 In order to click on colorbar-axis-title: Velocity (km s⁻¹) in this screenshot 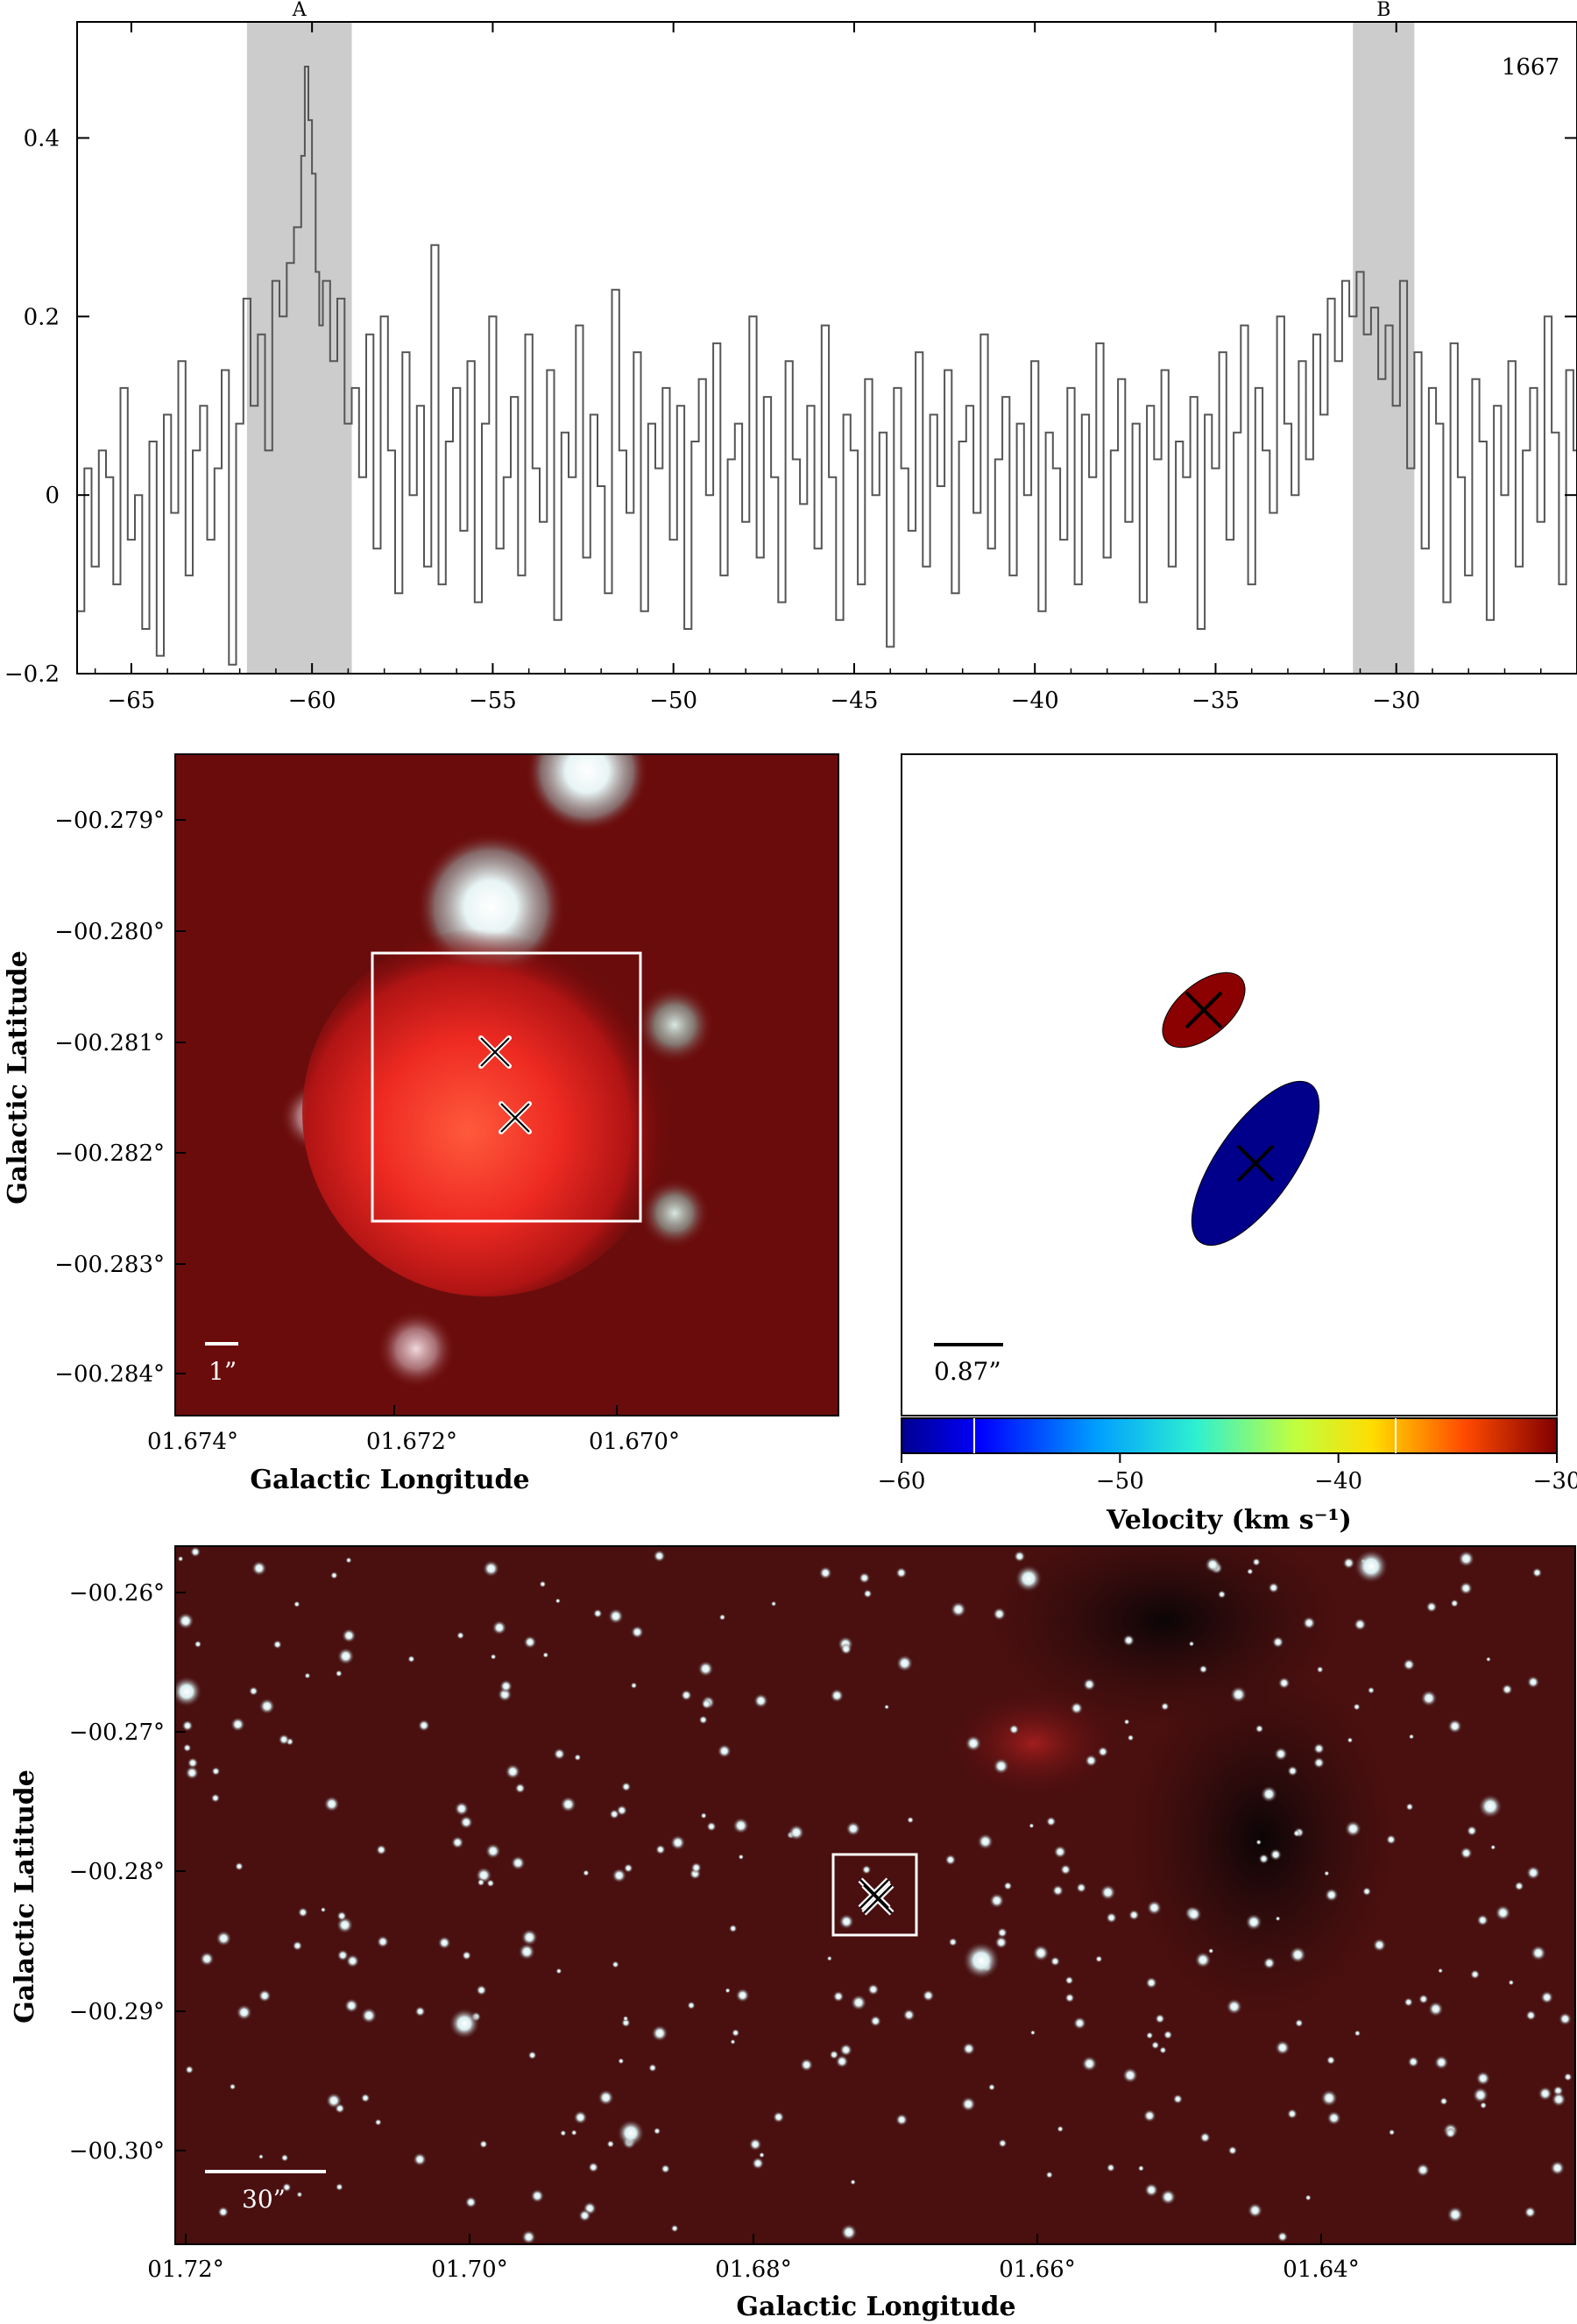, I will do `click(1229, 1520)`.